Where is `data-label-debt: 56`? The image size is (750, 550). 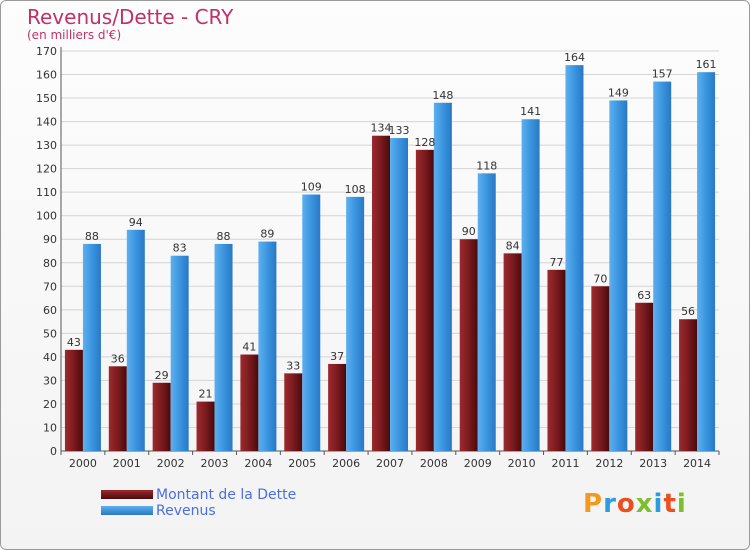 data-label-debt: 56 is located at coordinates (688, 311).